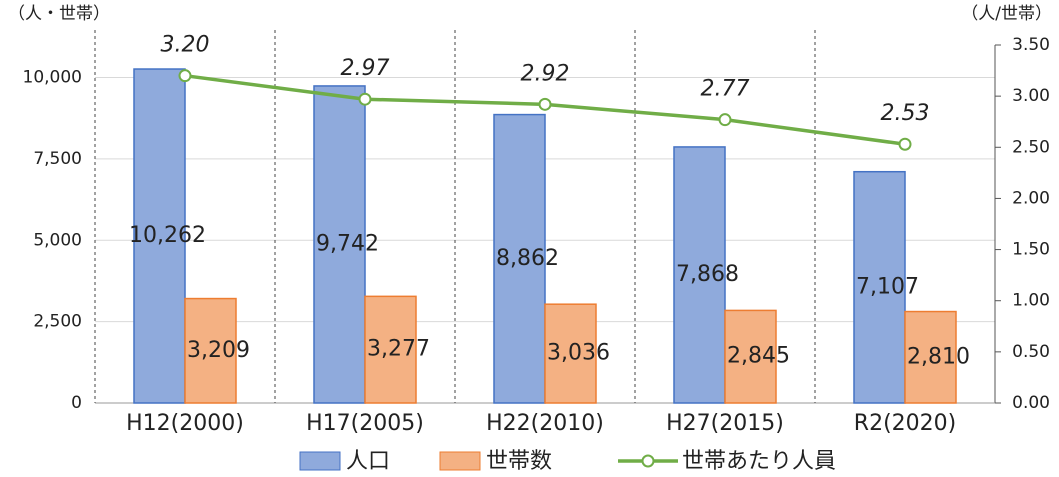 The height and width of the screenshot is (477, 1059). I want to click on bar-value-label: 7,107, so click(887, 286).